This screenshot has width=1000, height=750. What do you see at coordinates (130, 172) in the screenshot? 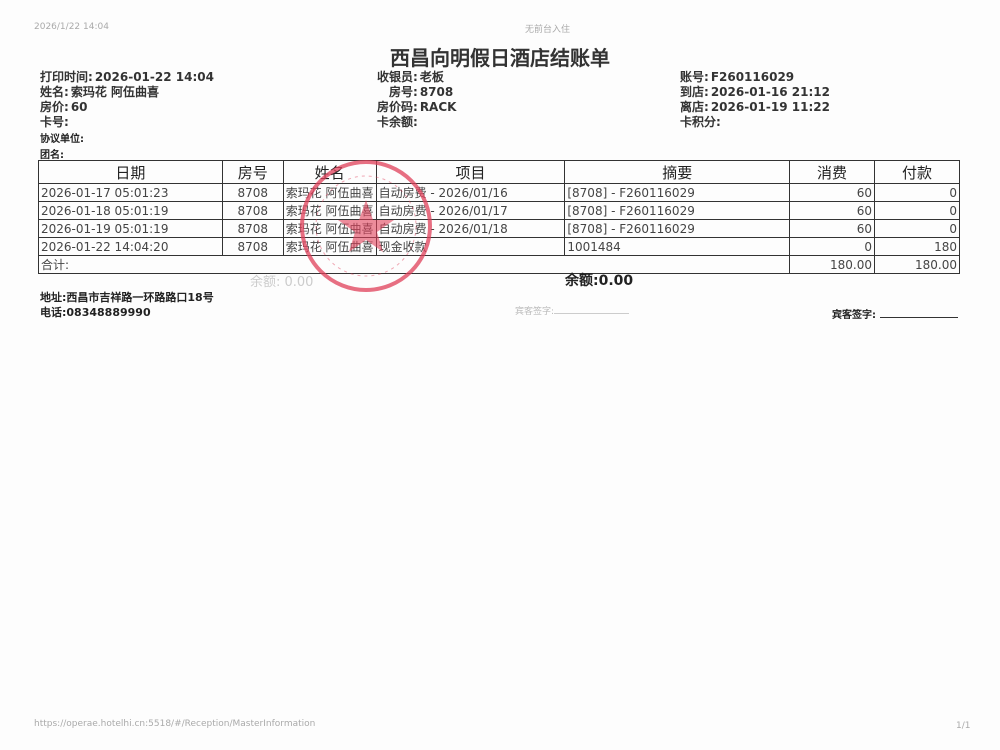
I see `col-date: 日期` at bounding box center [130, 172].